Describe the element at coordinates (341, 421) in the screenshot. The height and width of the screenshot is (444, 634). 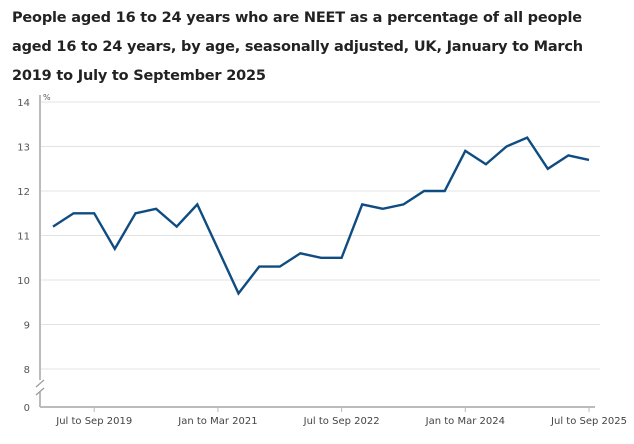
I see `x-tick-label: Jul to Sep 2022` at that location.